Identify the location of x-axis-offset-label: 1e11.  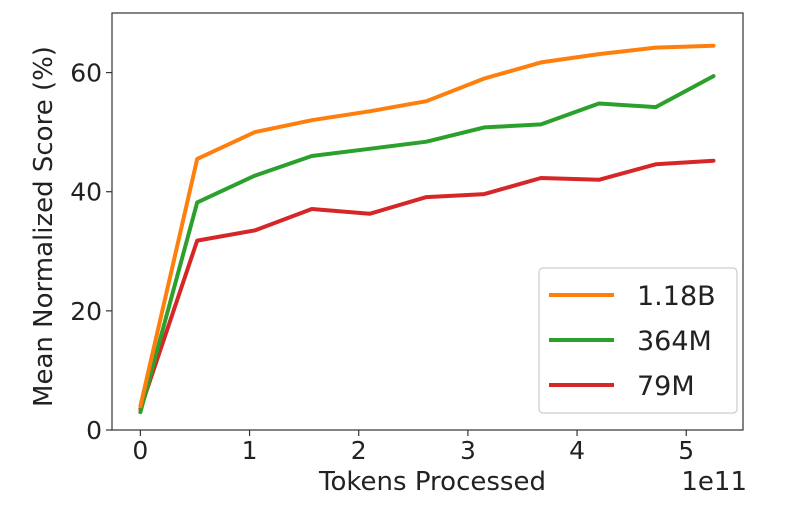
(714, 482).